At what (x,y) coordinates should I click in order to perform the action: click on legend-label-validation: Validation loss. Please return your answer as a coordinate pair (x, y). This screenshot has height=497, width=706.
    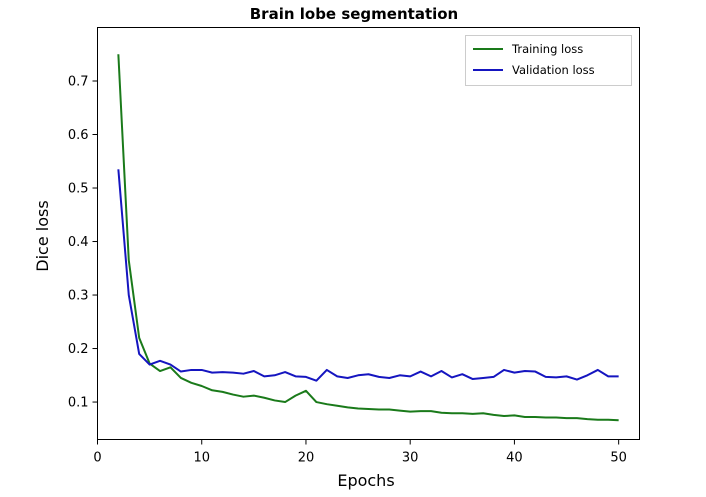
    Looking at the image, I should click on (553, 70).